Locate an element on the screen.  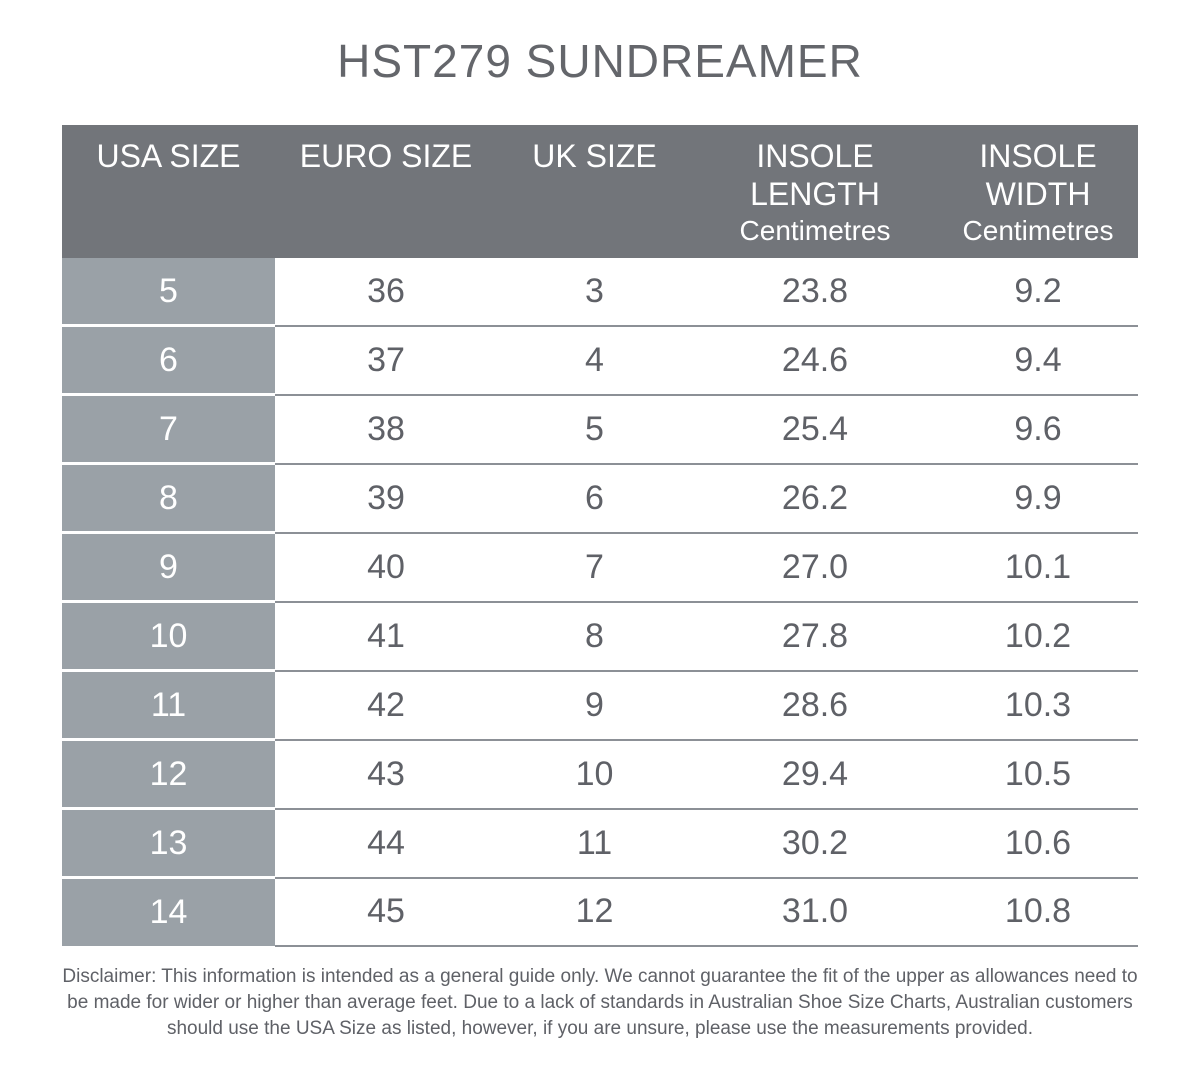
table-row: 10 41 8 27.8 10.2 is located at coordinates (600, 636).